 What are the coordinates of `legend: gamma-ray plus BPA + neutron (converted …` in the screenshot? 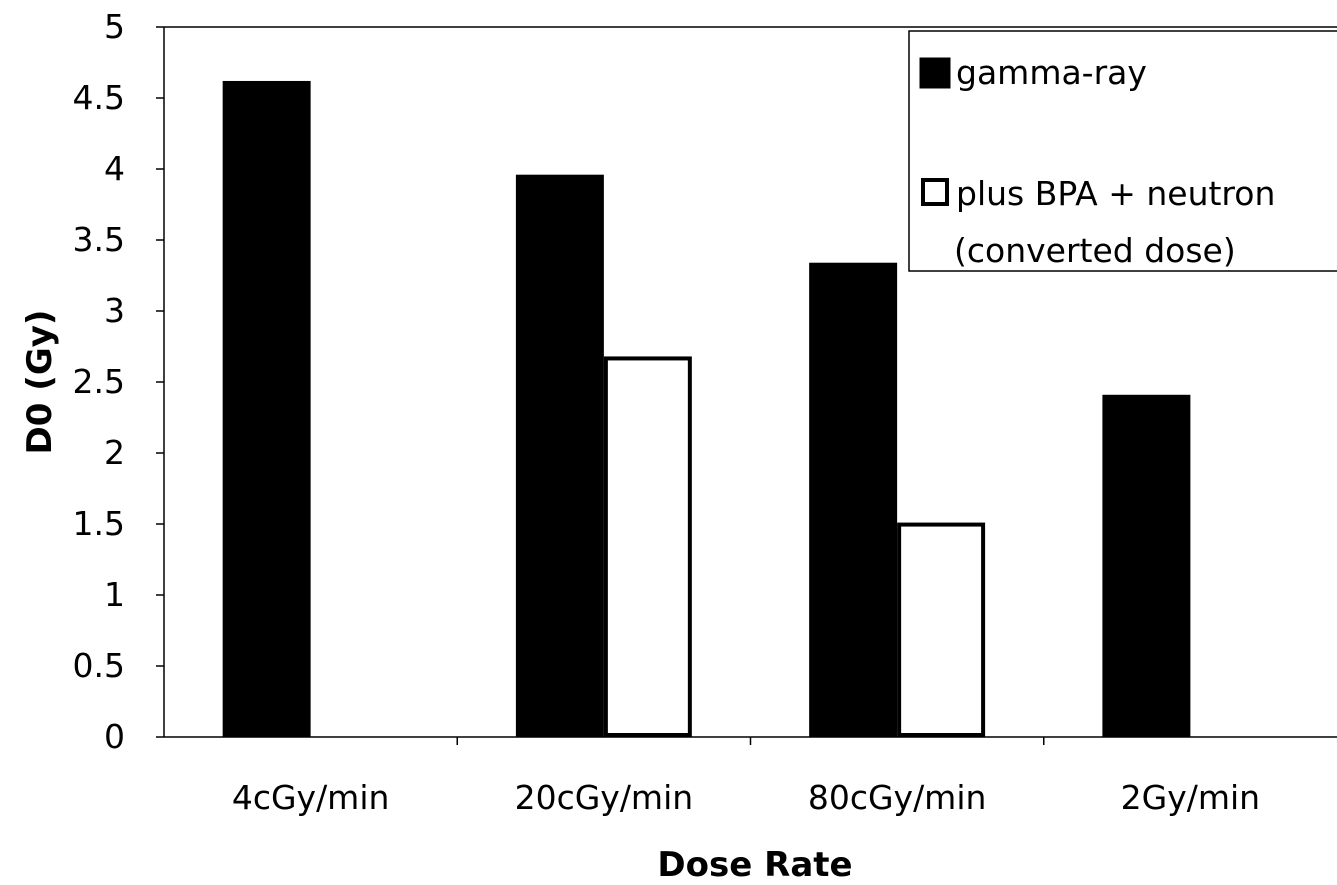 It's located at (1122, 151).